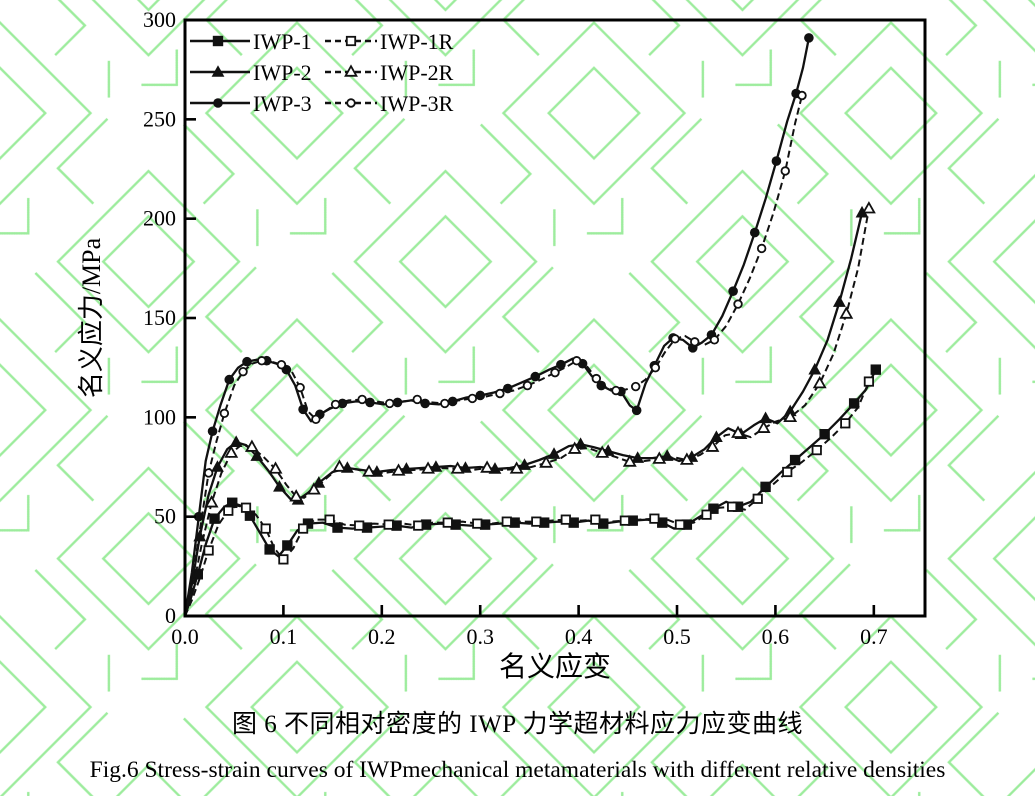 Image resolution: width=1035 pixels, height=796 pixels. I want to click on y-tick-label: 250, so click(159, 118).